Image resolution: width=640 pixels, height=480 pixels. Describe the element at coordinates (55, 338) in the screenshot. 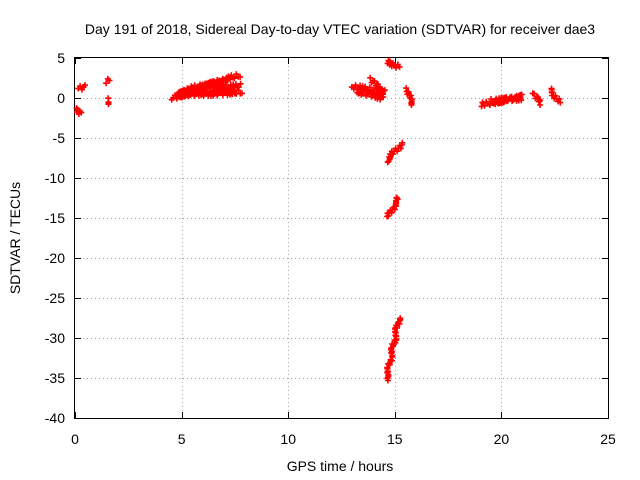

I see `y-tick-label: -30` at that location.